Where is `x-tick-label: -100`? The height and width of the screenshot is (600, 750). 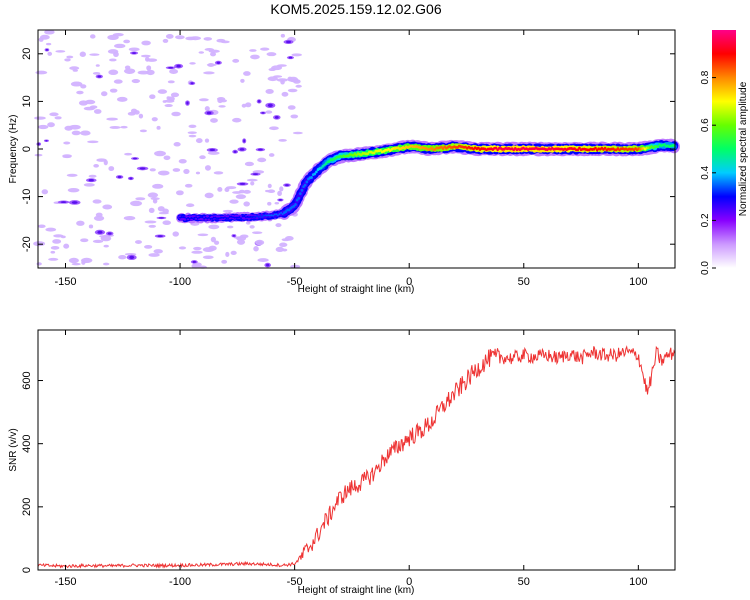
x-tick-label: -100 is located at coordinates (180, 582).